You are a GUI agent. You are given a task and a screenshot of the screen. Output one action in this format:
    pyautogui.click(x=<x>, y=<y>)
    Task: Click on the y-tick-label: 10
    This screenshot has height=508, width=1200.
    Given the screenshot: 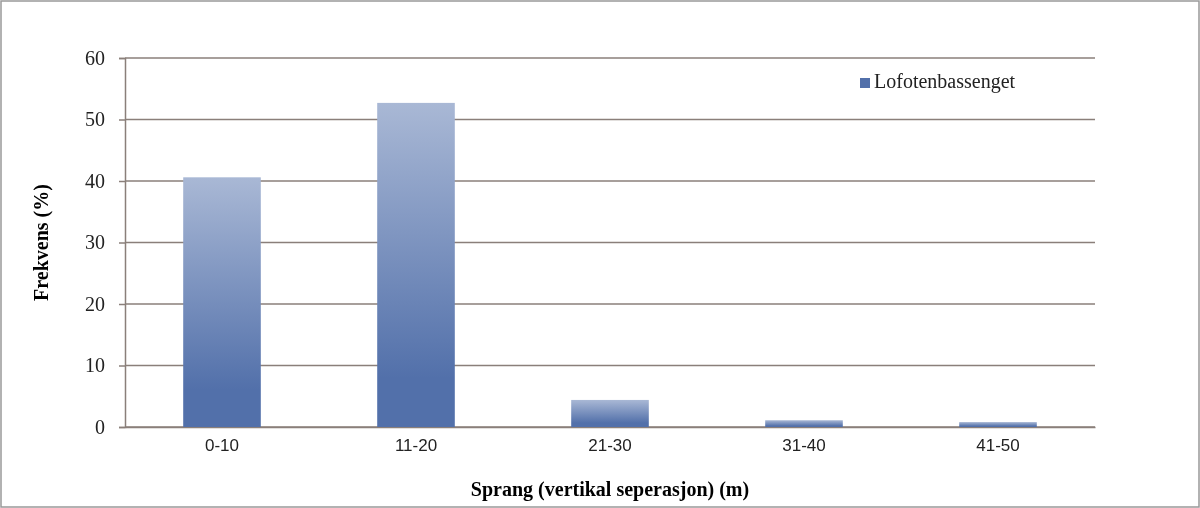 What is the action you would take?
    pyautogui.click(x=95, y=365)
    